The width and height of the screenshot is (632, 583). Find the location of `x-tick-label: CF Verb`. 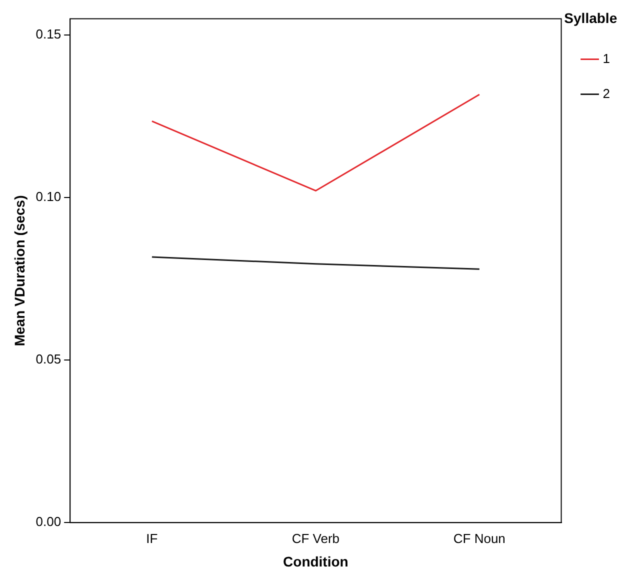

x-tick-label: CF Verb is located at coordinates (316, 538).